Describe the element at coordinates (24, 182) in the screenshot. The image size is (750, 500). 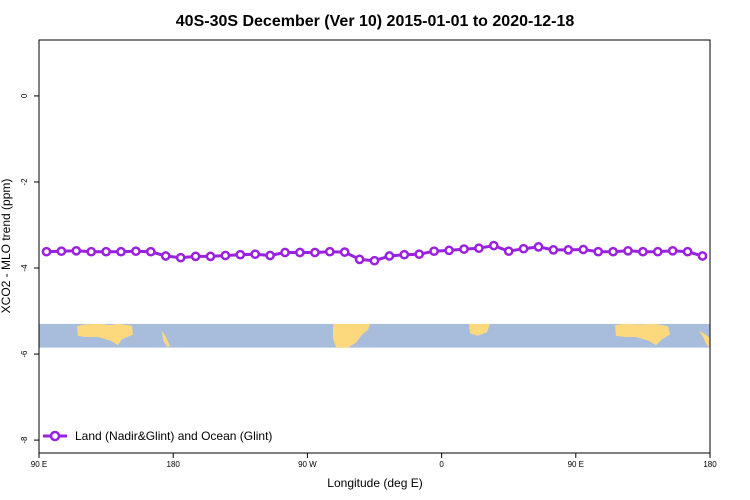
I see `y-tick-label: -2` at that location.